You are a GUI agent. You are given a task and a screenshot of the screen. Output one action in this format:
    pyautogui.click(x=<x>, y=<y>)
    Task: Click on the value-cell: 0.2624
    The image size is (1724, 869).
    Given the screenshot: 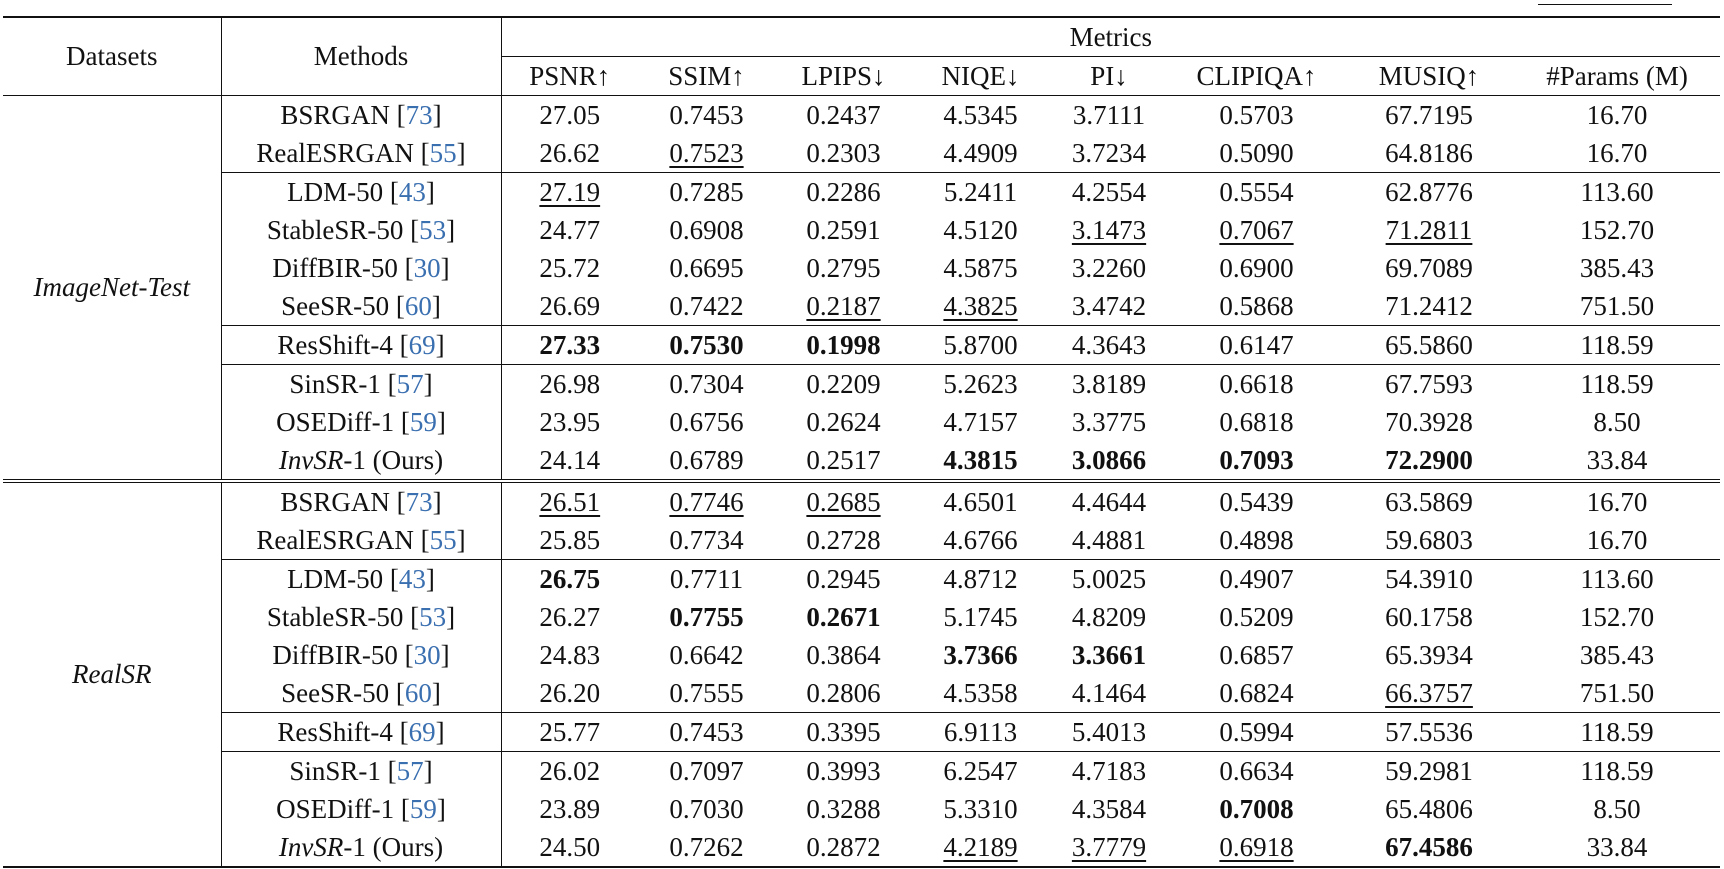 What is the action you would take?
    pyautogui.click(x=843, y=422)
    